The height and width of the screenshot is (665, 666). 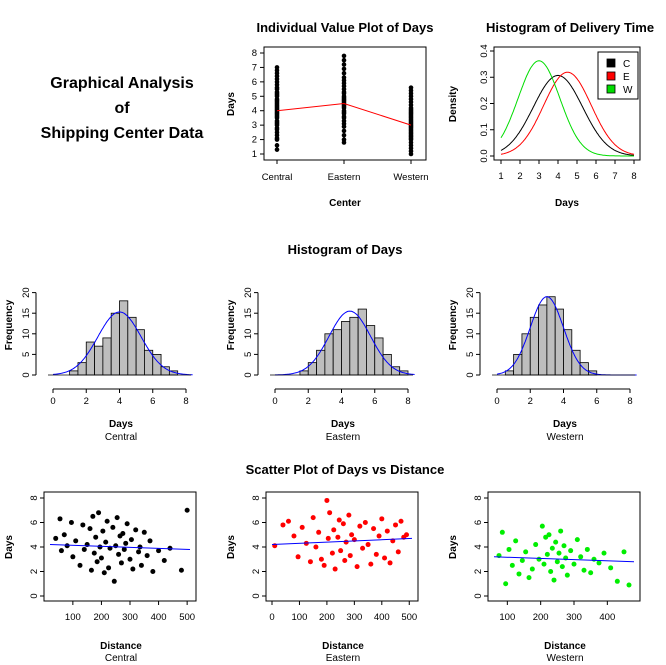 What do you see at coordinates (231, 547) in the screenshot?
I see `scatter-eastern-ylabel: Days` at bounding box center [231, 547].